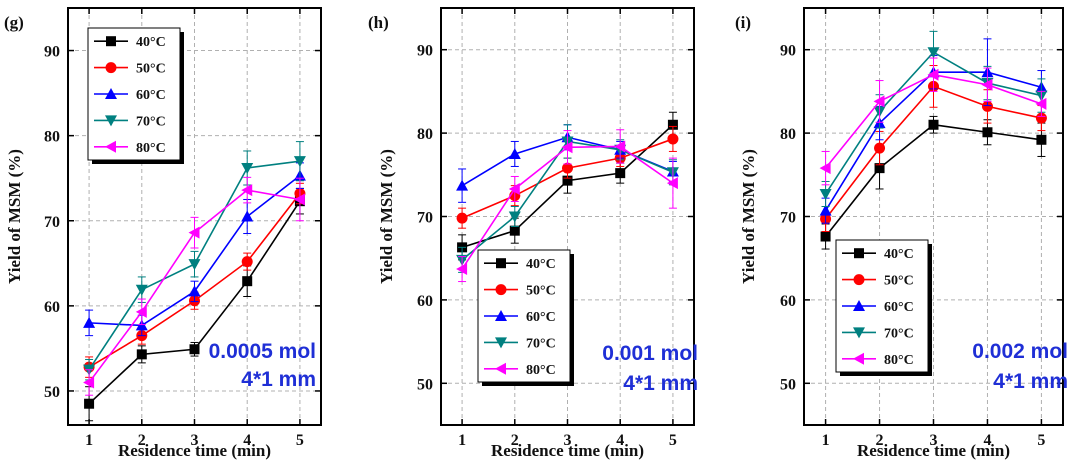 This screenshot has height=462, width=1080. Describe the element at coordinates (743, 22) in the screenshot. I see `panel-label: (i)` at that location.